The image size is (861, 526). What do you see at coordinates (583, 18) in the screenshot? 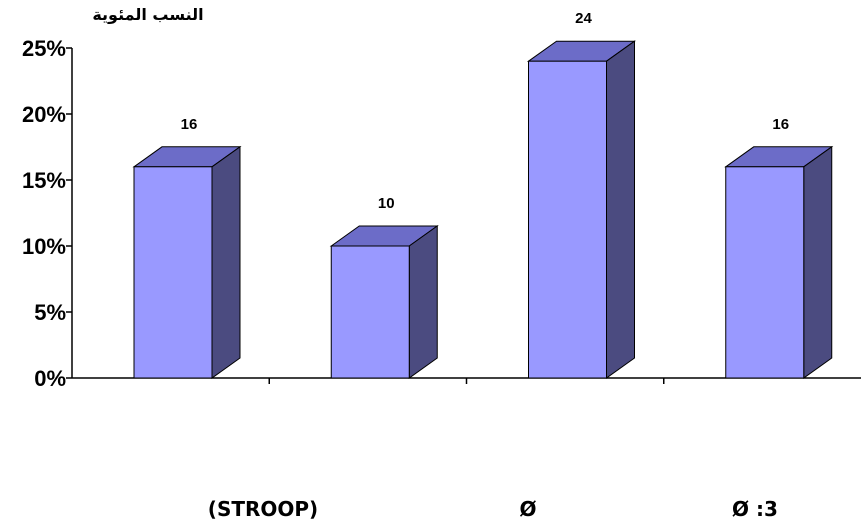
I see `data-label: 24` at bounding box center [583, 18].